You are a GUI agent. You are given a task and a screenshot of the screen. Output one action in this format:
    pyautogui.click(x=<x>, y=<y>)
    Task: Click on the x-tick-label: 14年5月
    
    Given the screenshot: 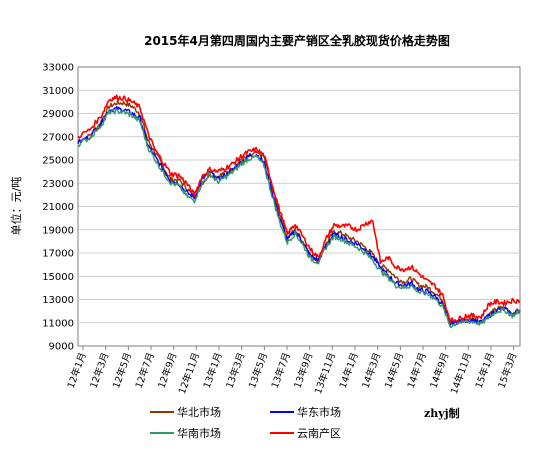 What is the action you would take?
    pyautogui.click(x=394, y=370)
    